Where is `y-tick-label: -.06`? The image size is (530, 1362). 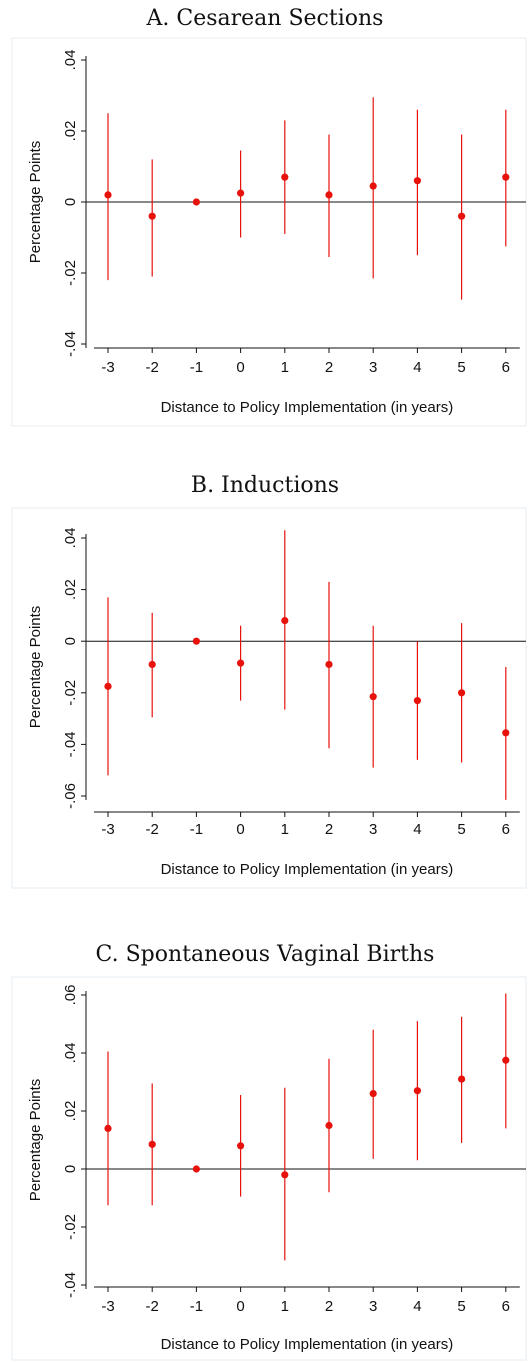 y-tick-label: -.06 is located at coordinates (70, 796).